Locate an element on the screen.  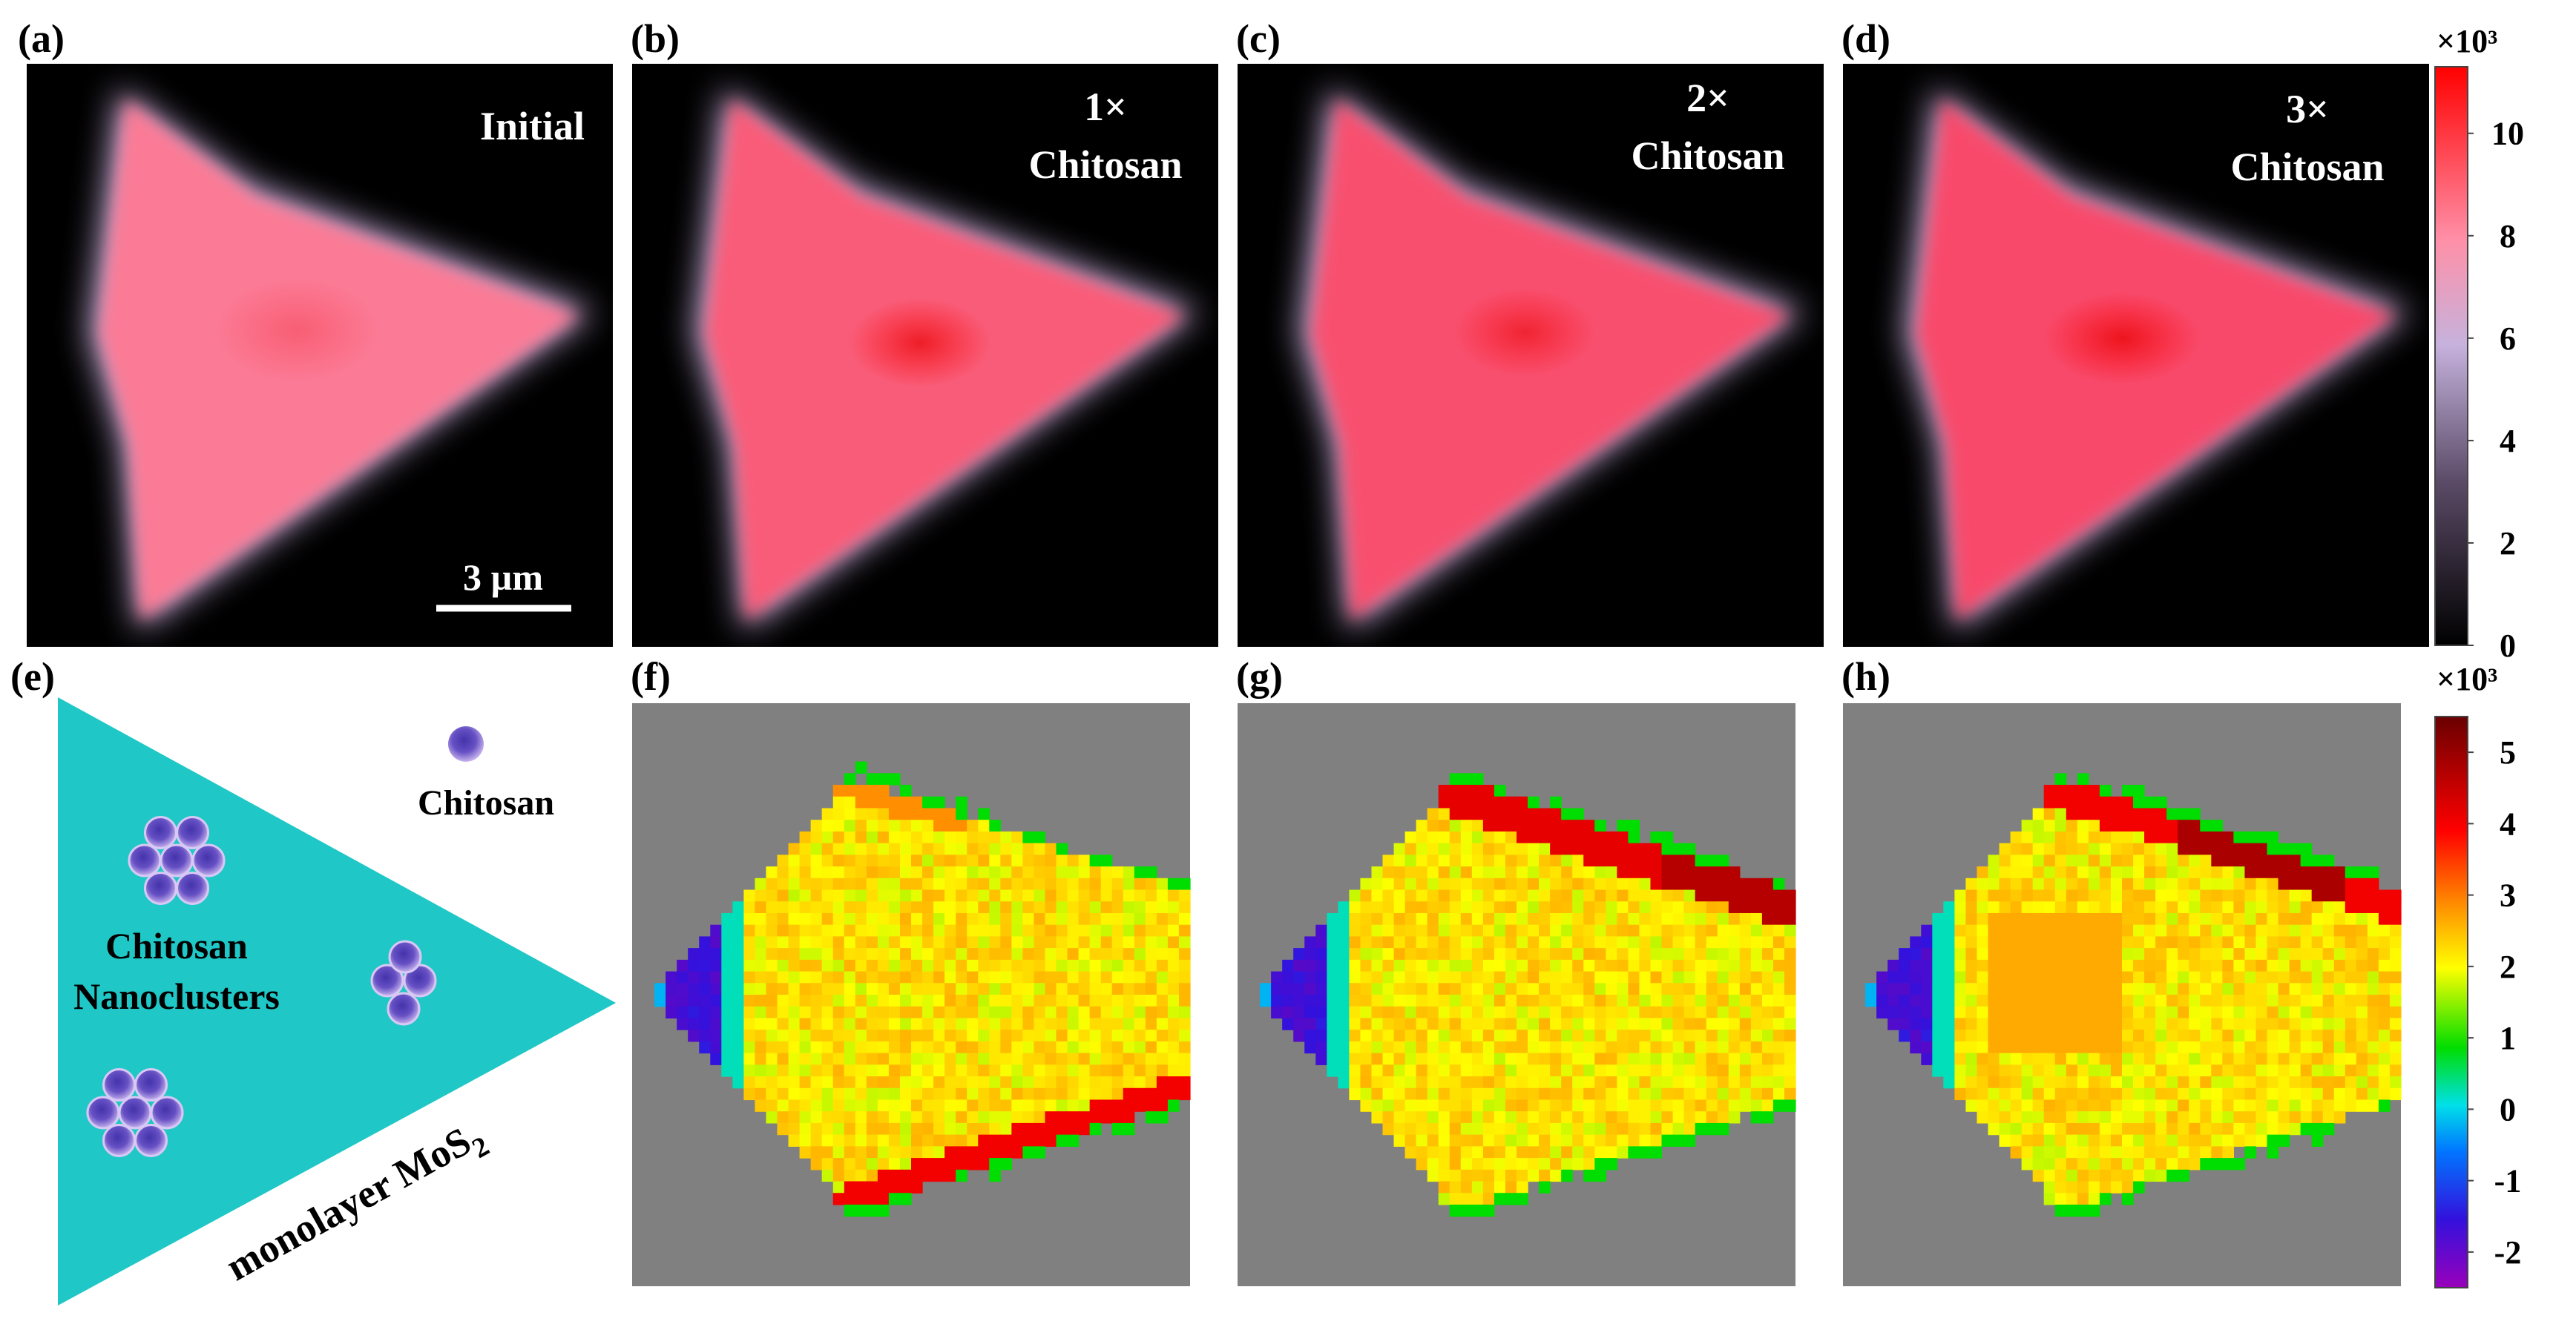
panel-label-f: (f) is located at coordinates (651, 676).